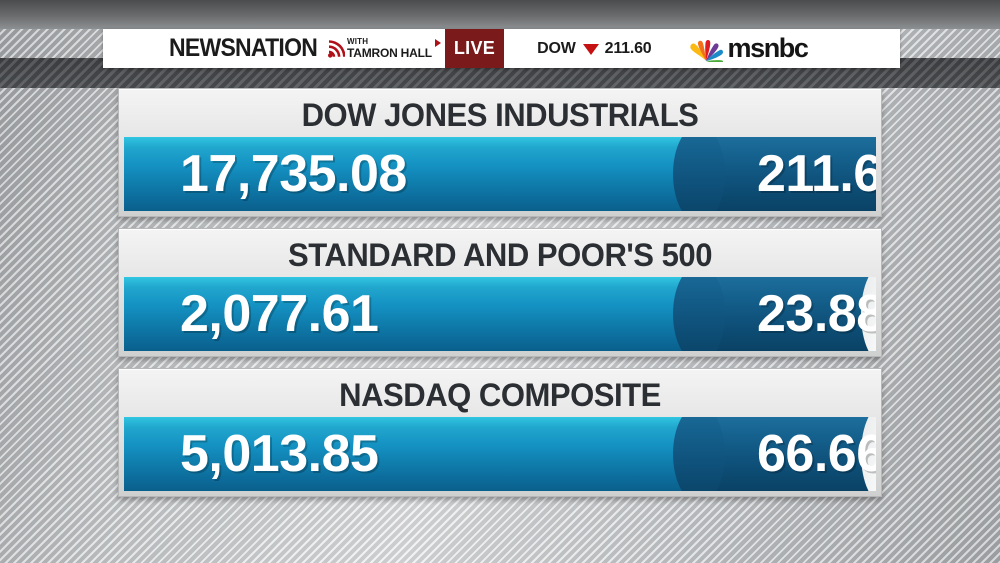 The width and height of the screenshot is (1000, 563). I want to click on msnbc-logo: msnbc, so click(749, 48).